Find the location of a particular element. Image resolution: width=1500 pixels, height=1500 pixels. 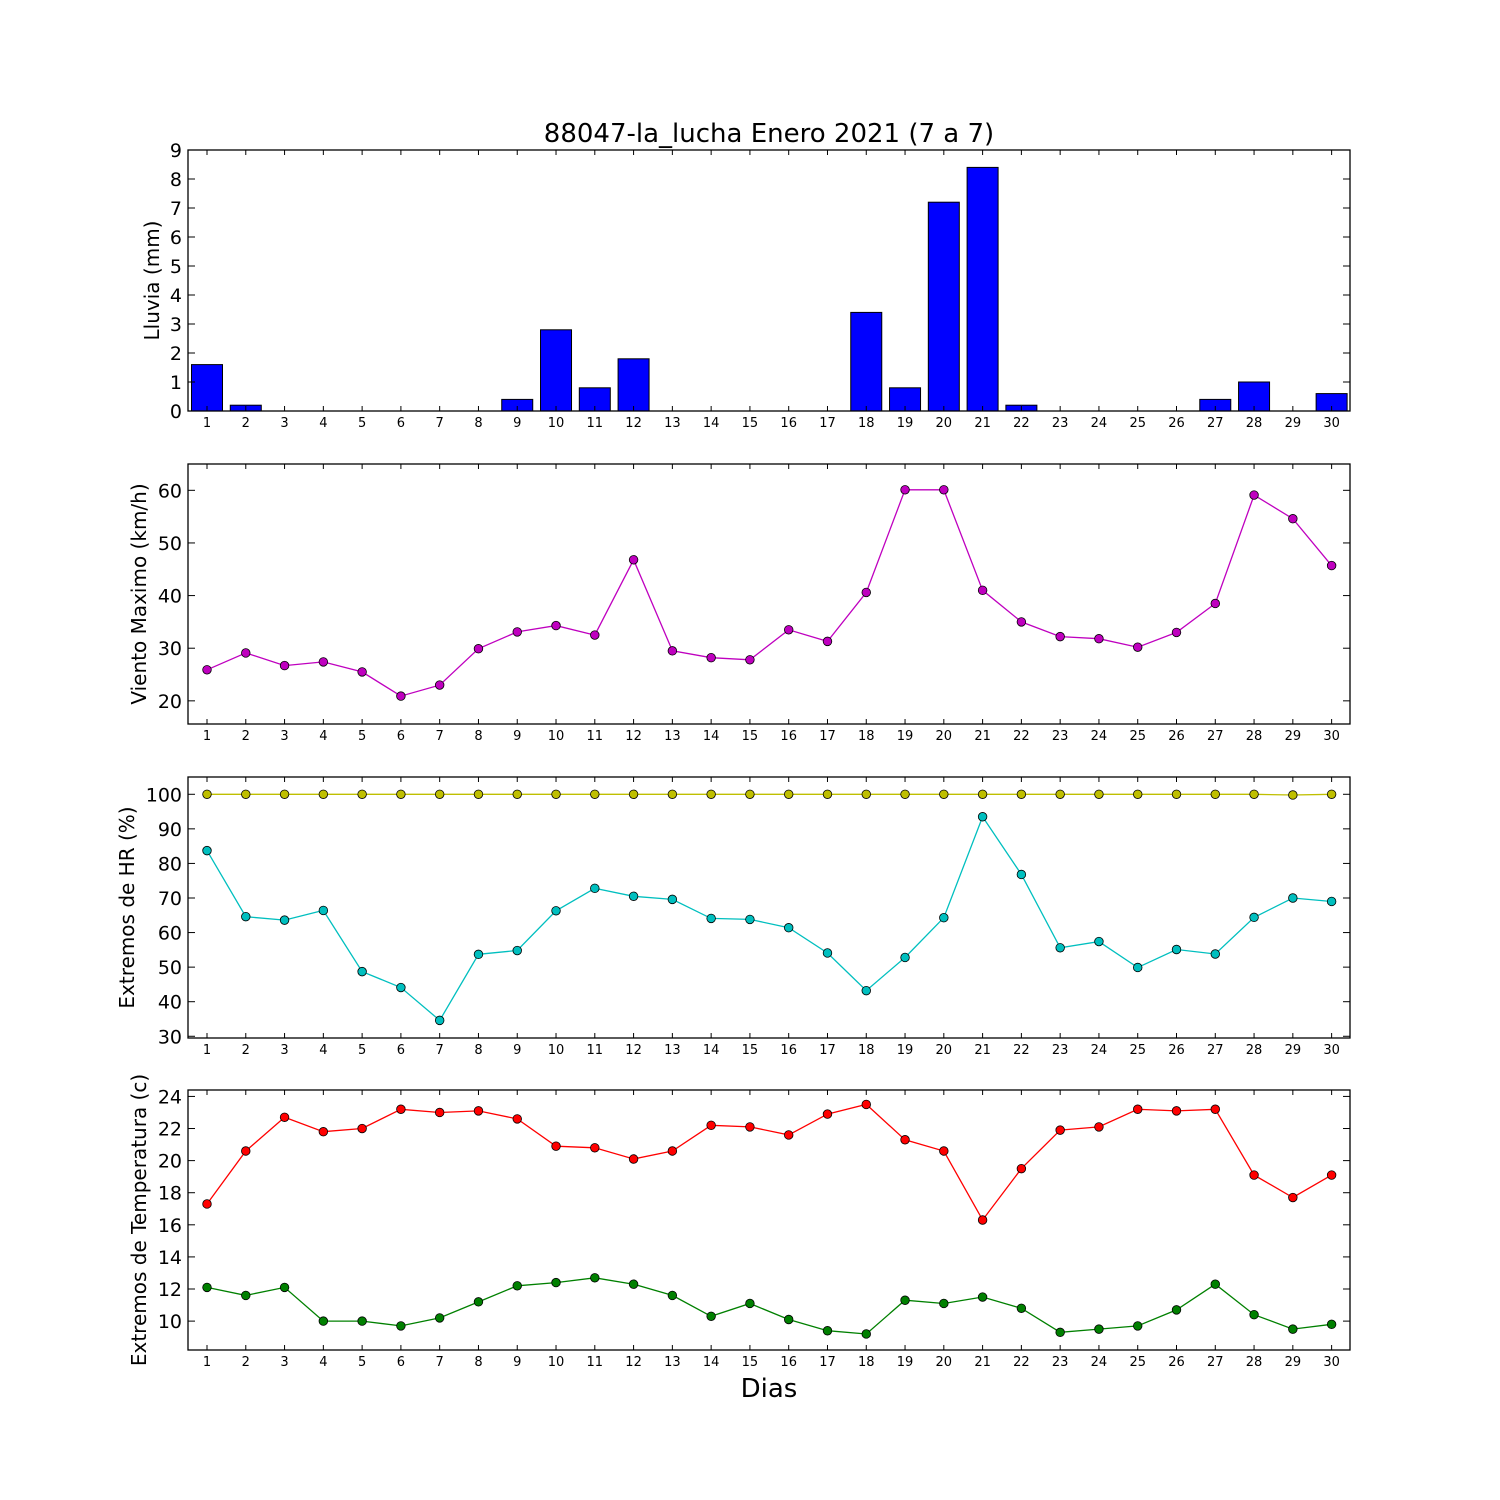

wind-xtick-label: 4 is located at coordinates (323, 736).